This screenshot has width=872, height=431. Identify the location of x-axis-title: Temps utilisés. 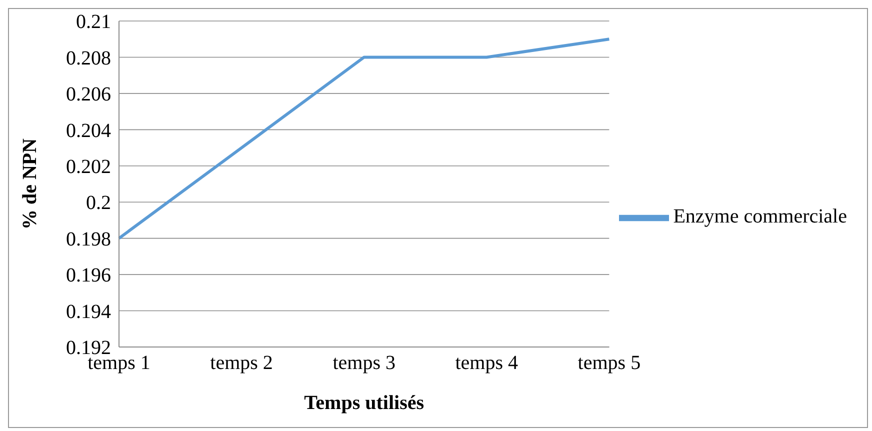
(364, 403).